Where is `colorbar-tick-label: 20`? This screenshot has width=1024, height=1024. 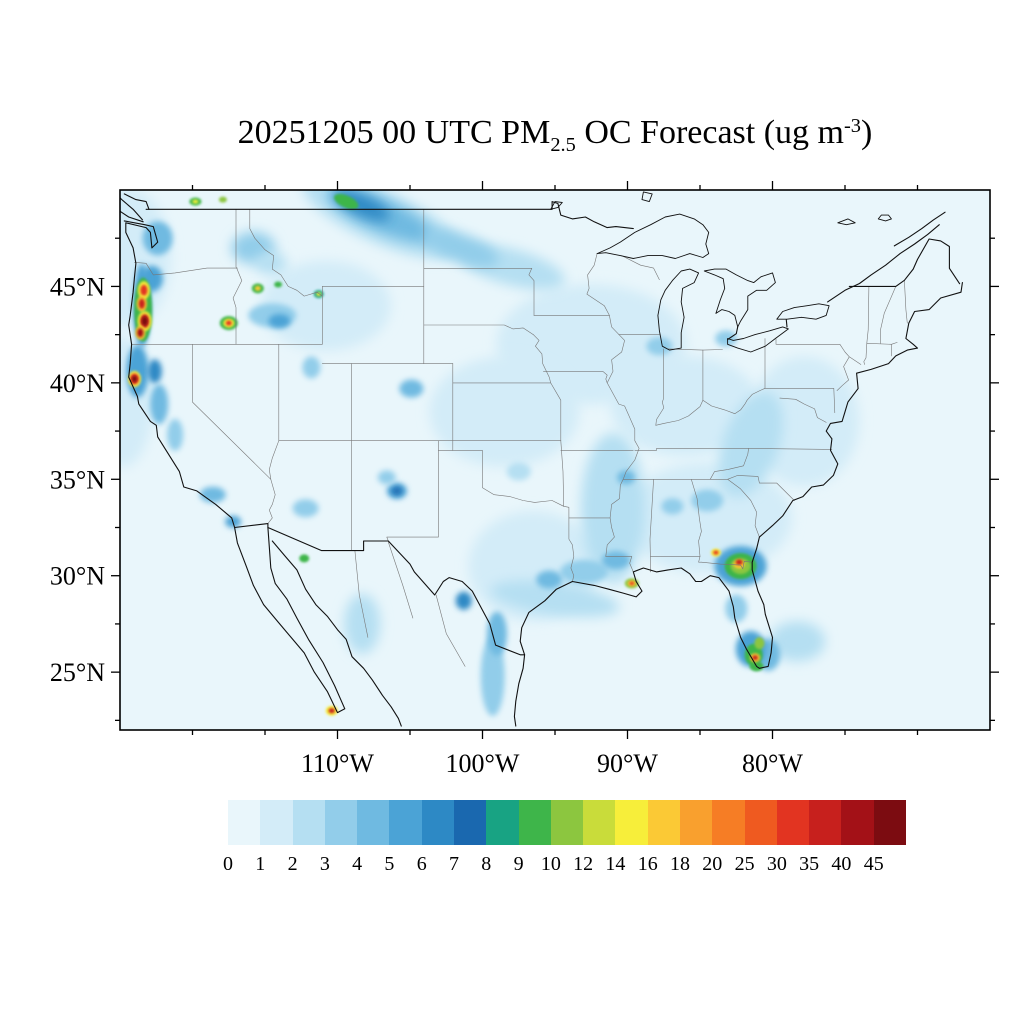
colorbar-tick-label: 20 is located at coordinates (712, 864).